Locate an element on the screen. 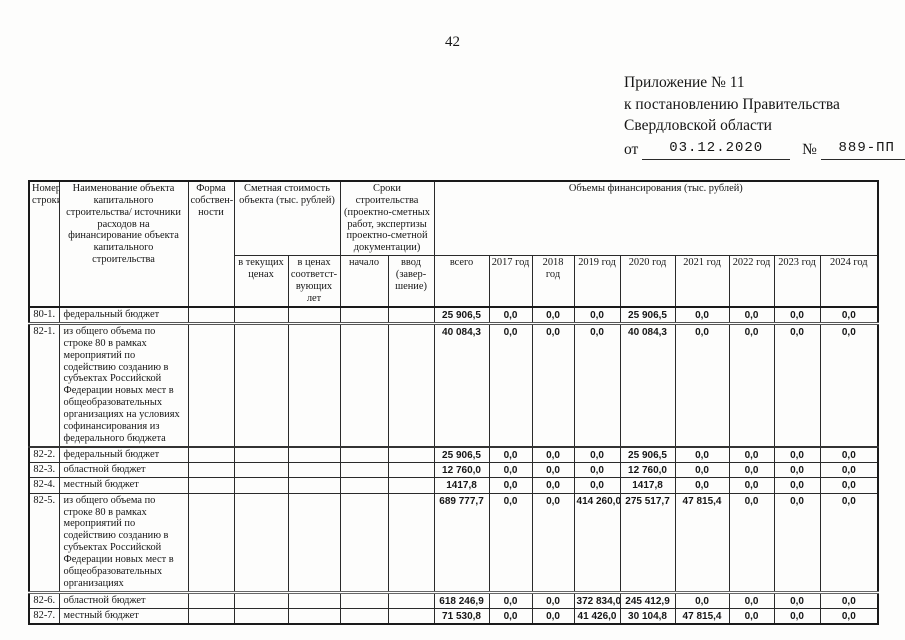  resolution-number: 889-ПП is located at coordinates (862, 149).